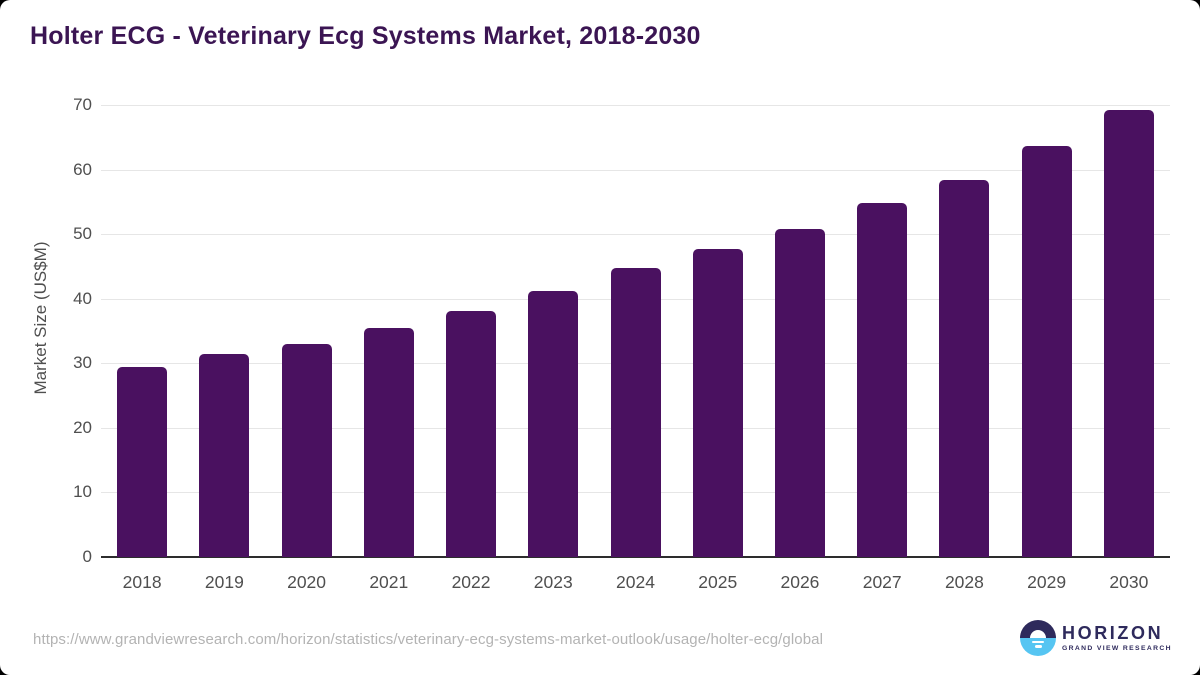 The height and width of the screenshot is (675, 1200). I want to click on x-axis-line, so click(635, 557).